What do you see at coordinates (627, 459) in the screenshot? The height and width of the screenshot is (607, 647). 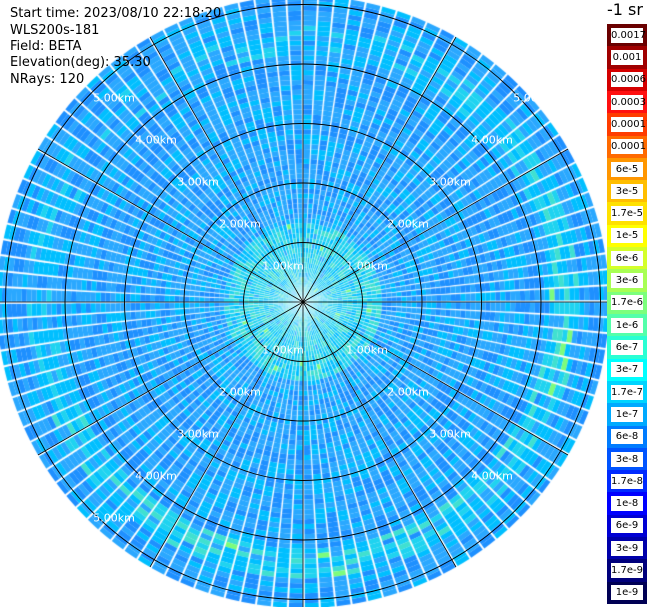 I see `colorbar-tick-label: 3e-8` at bounding box center [627, 459].